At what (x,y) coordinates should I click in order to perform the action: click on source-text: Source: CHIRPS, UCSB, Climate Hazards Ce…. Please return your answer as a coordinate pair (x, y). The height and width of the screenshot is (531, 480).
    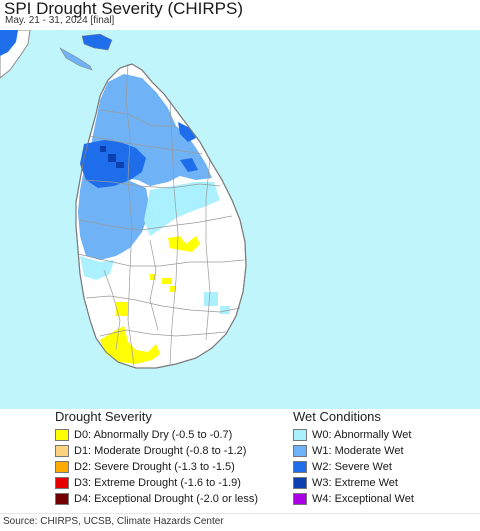
    Looking at the image, I should click on (113, 521).